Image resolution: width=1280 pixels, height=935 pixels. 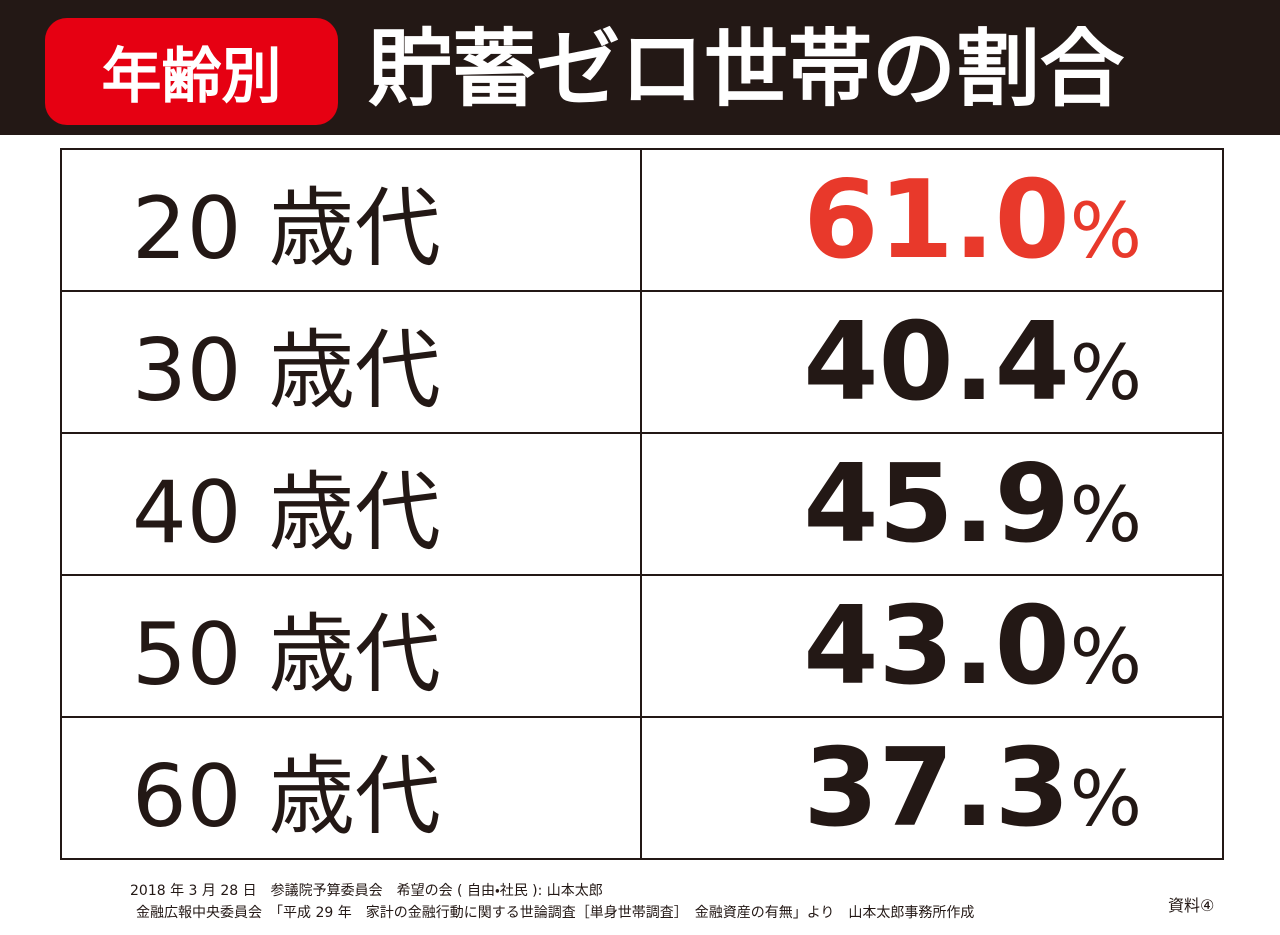 I want to click on age-cell: 30 歳代, so click(x=351, y=362).